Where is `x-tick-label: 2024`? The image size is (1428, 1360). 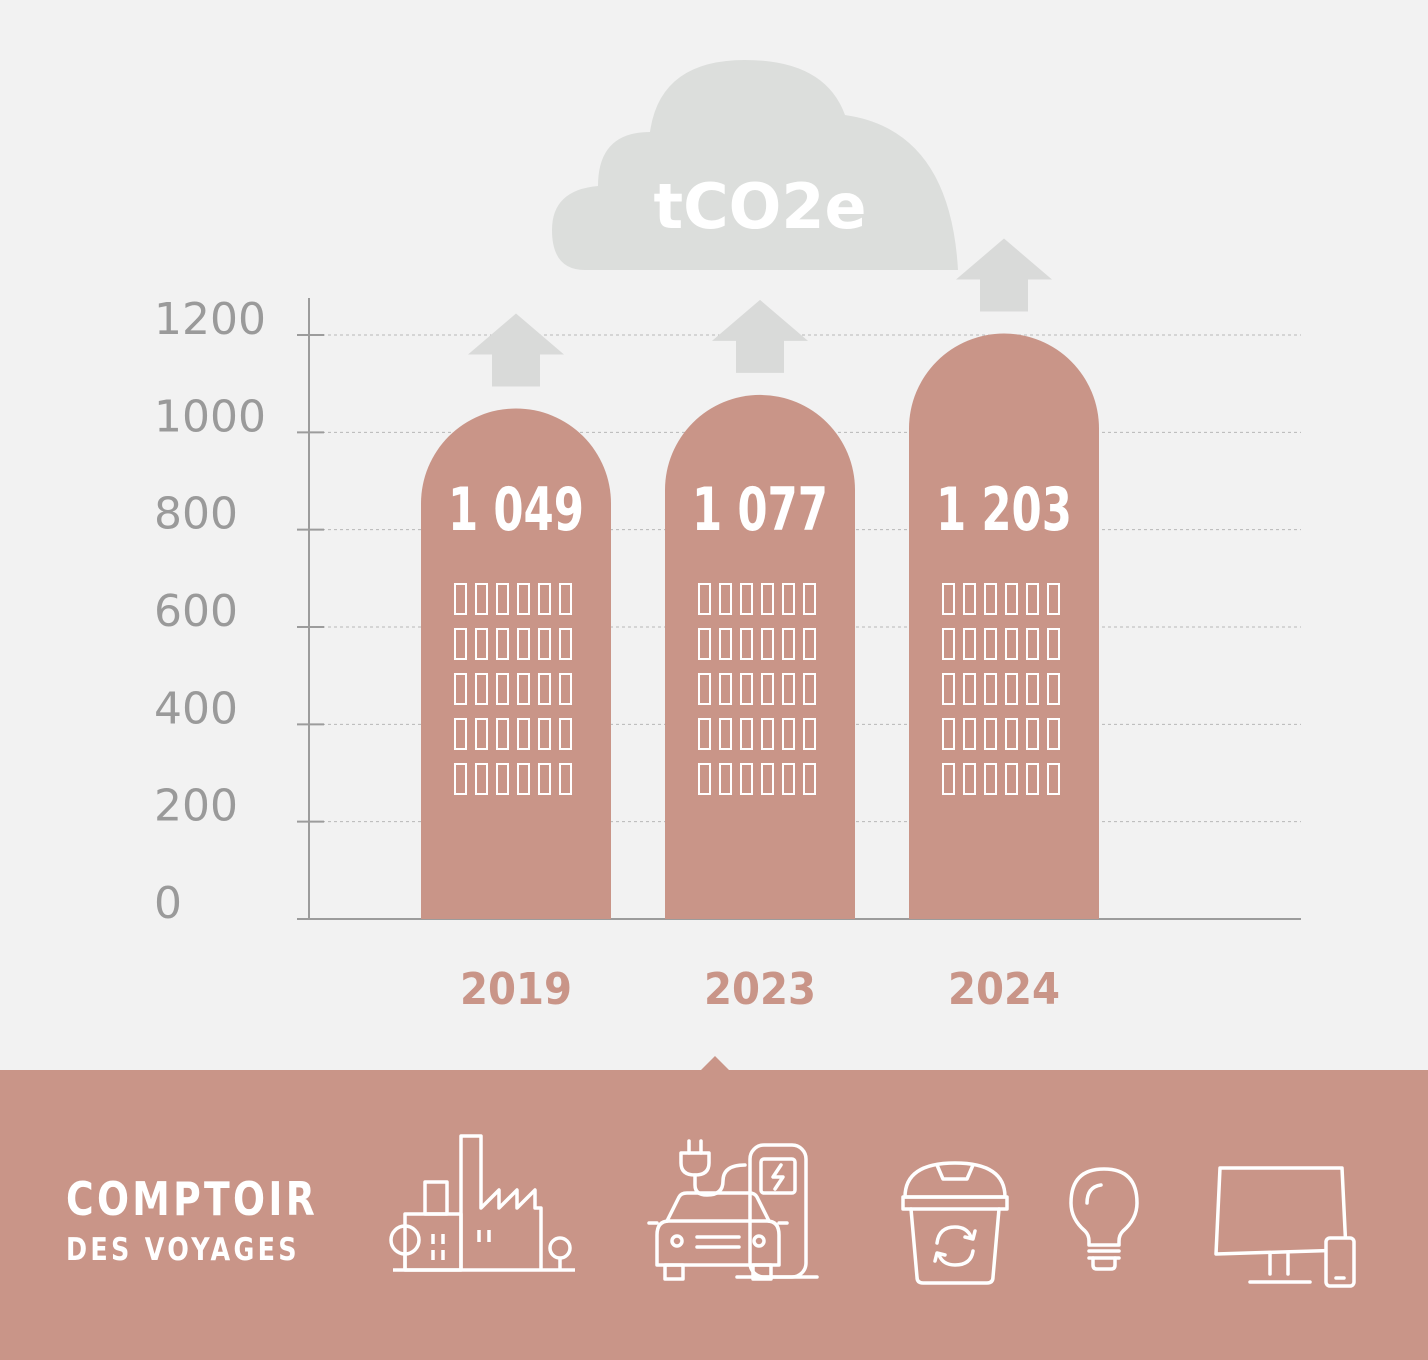 x-tick-label: 2024 is located at coordinates (1004, 989).